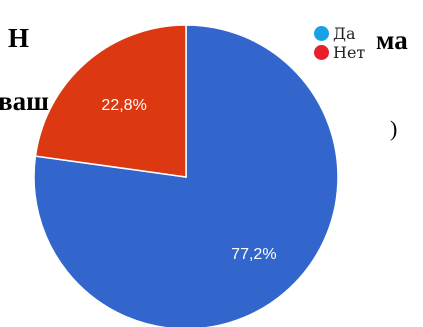 The image size is (423, 327). Describe the element at coordinates (253, 254) in the screenshot. I see `pie-label-yes: 77,2%` at that location.